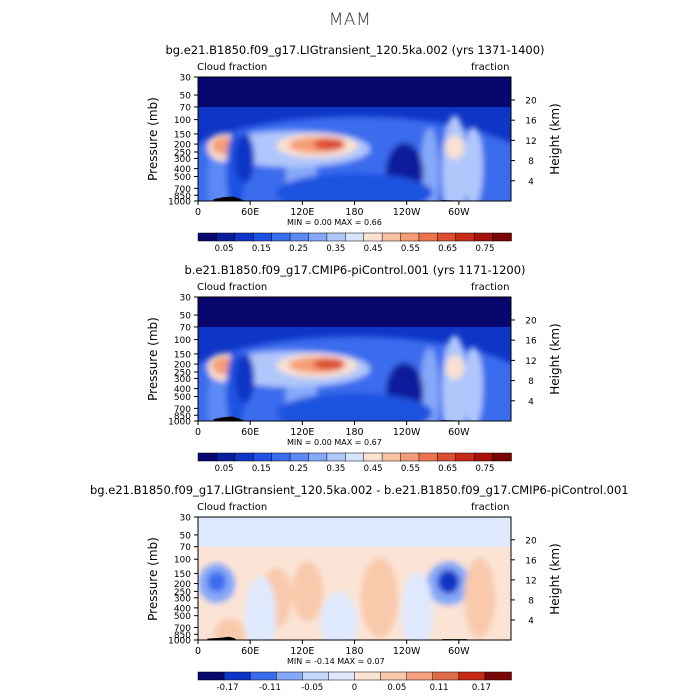 This screenshot has height=700, width=700. Describe the element at coordinates (182, 380) in the screenshot. I see `panel2-y-tick-label: 300` at that location.